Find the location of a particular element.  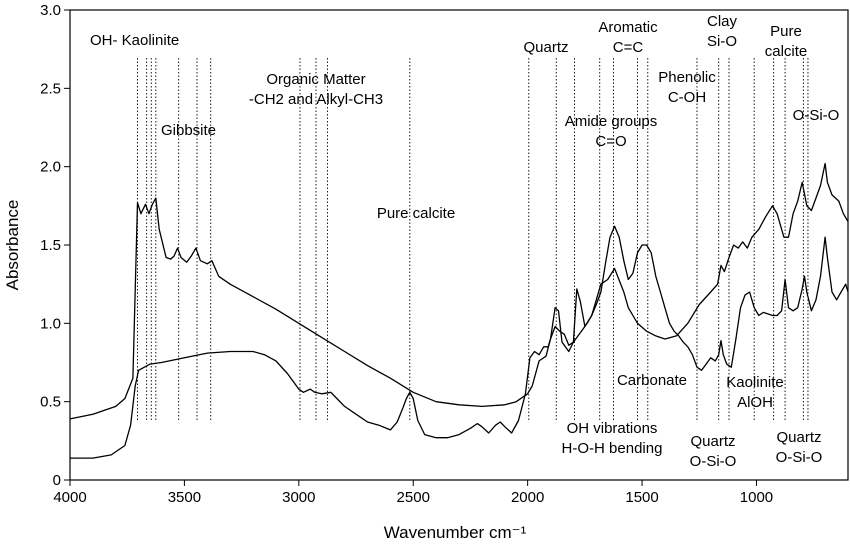

annotation-aloh: AlOH is located at coordinates (755, 402).